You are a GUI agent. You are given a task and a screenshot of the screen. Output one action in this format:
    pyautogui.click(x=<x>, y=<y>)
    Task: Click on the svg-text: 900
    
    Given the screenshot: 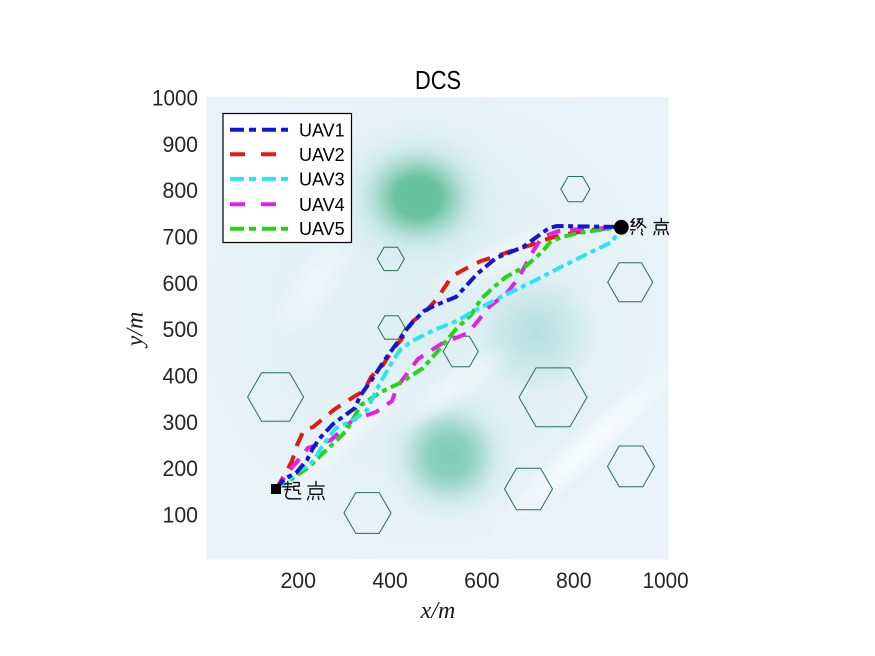 What is the action you would take?
    pyautogui.click(x=181, y=144)
    